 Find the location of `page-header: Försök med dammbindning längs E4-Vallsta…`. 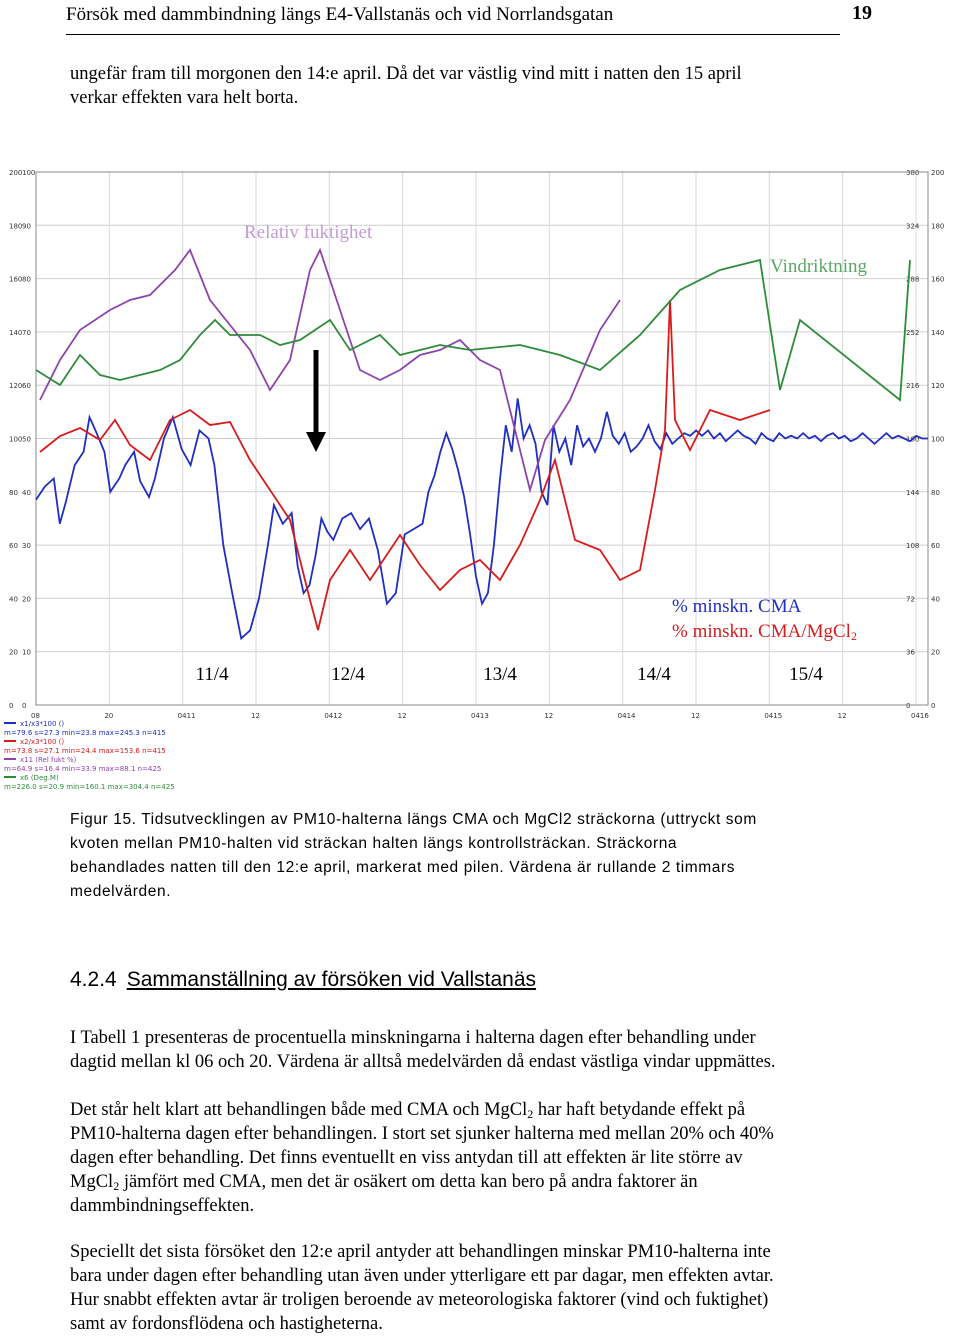

page-header: Försök med dammbindning längs E4-Vallsta… is located at coordinates (469, 17).